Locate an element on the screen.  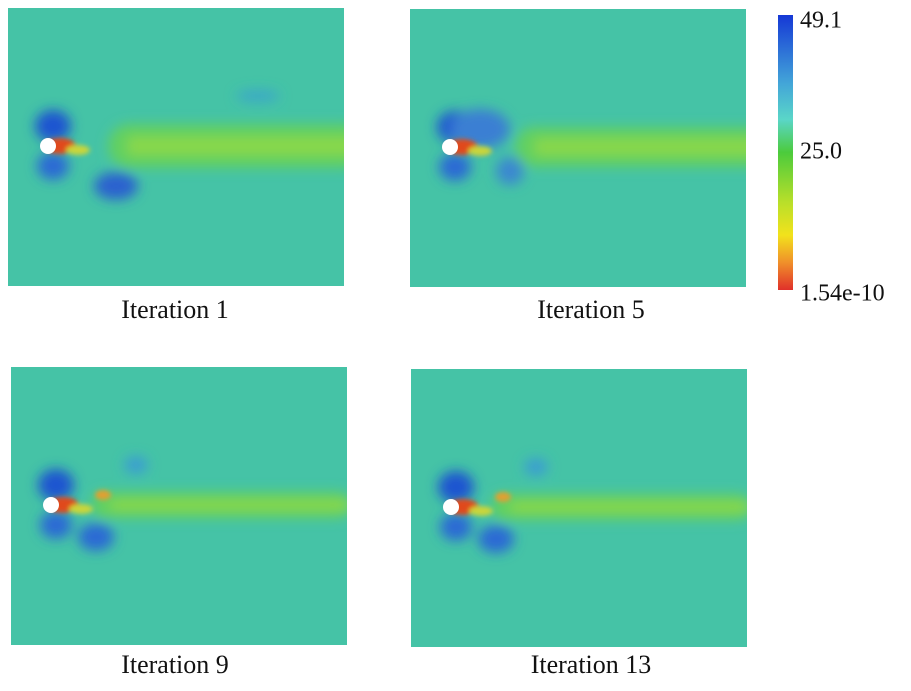
vortex-shed-lower is located at coordinates (510, 171).